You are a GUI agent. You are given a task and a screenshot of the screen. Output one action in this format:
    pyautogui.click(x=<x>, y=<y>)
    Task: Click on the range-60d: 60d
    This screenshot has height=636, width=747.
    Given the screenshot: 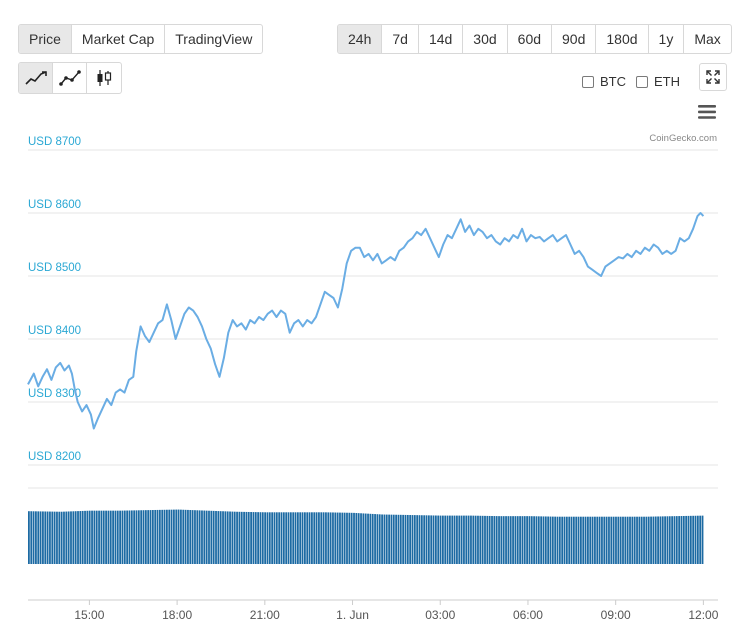 What is the action you would take?
    pyautogui.click(x=530, y=39)
    